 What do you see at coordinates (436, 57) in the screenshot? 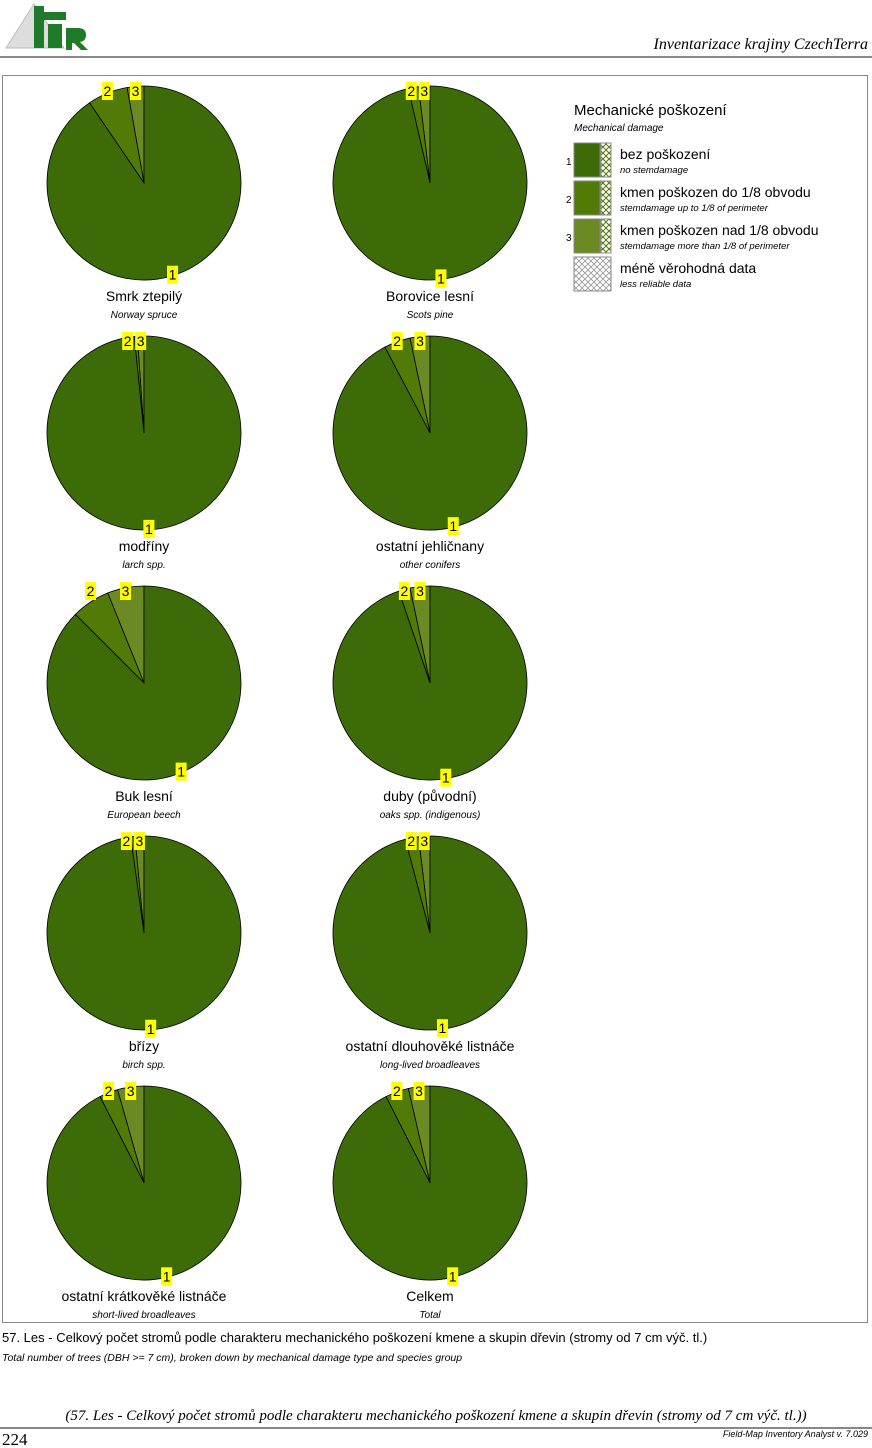
I see `header-divider` at bounding box center [436, 57].